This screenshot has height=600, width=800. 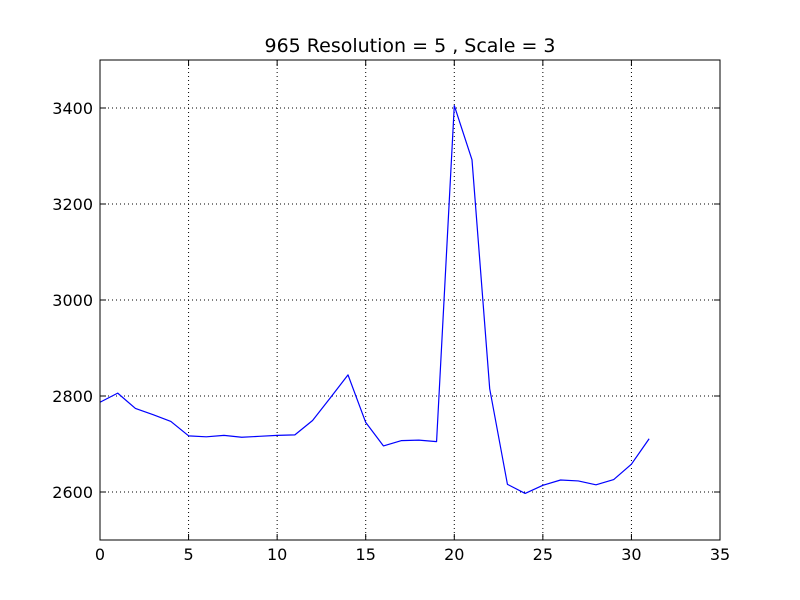 What do you see at coordinates (72, 300) in the screenshot?
I see `y-tick-label: 3000` at bounding box center [72, 300].